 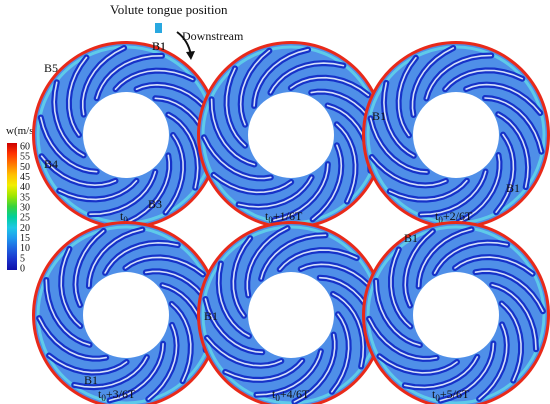 I want to click on time-suffix: +4/6T, so click(x=295, y=394).